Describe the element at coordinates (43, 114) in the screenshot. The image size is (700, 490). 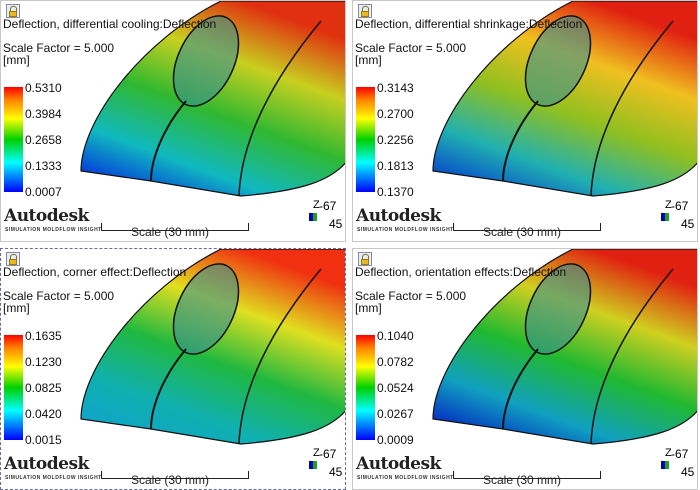
I see `legend-tick-label: 0.3984` at that location.